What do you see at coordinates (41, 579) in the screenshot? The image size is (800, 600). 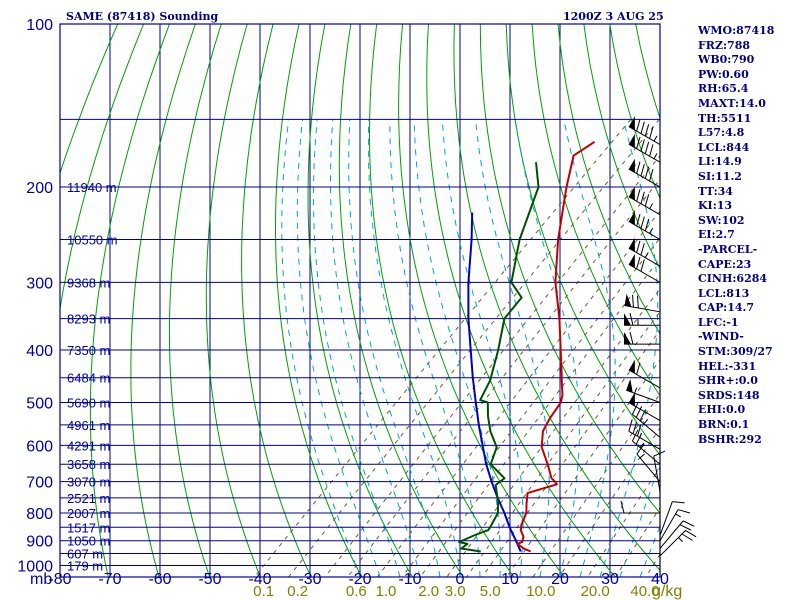 I see `pressure-unit-label: mb` at bounding box center [41, 579].